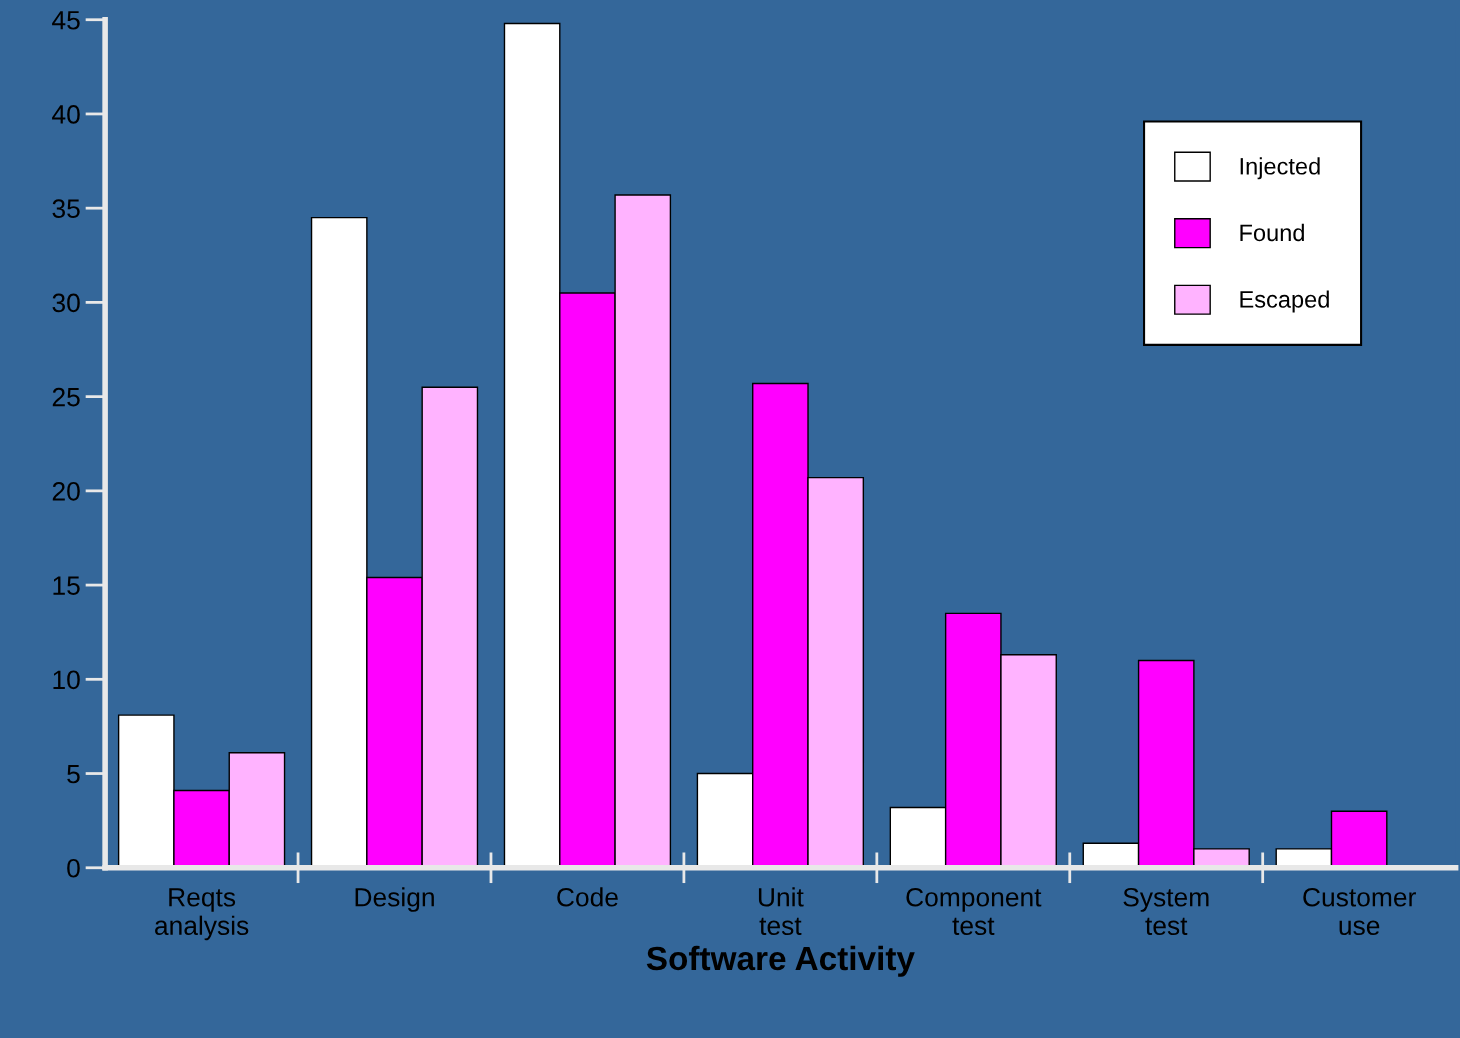  What do you see at coordinates (1272, 232) in the screenshot?
I see `legend-label: Found` at bounding box center [1272, 232].